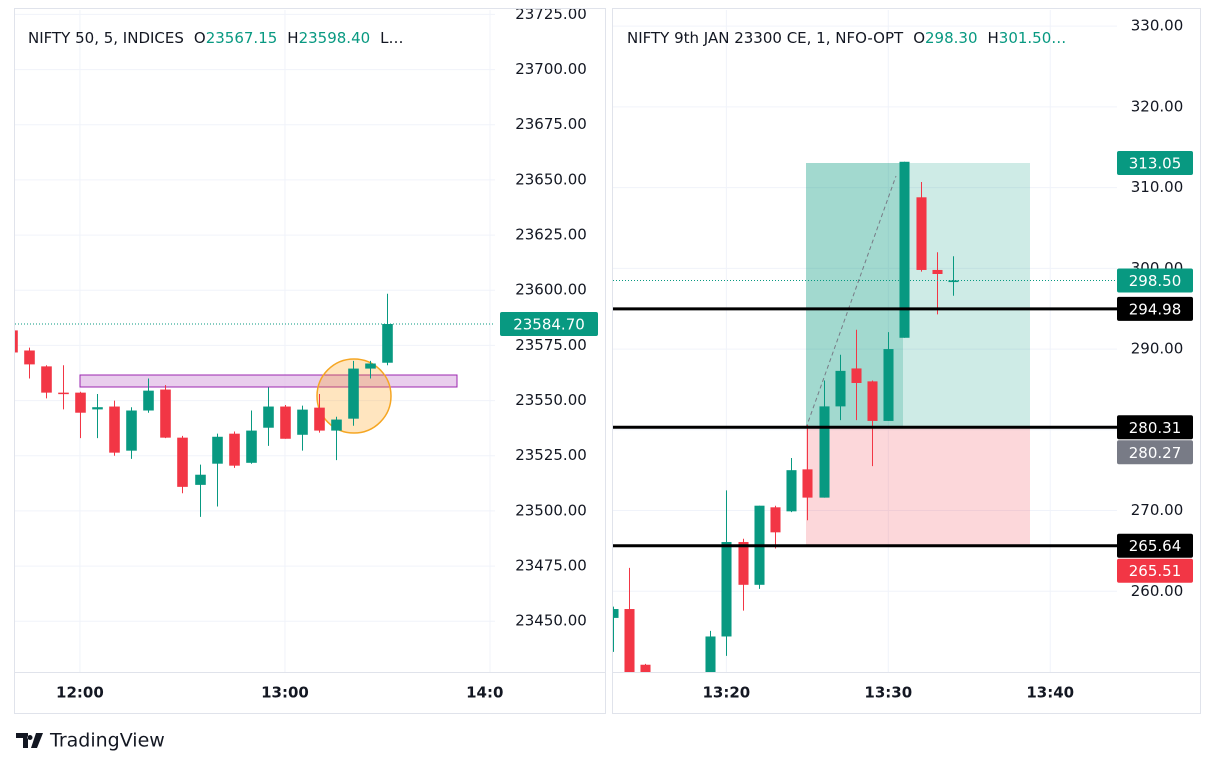  What do you see at coordinates (335, 38) in the screenshot?
I see `ohlc-value: 23598.40` at bounding box center [335, 38].